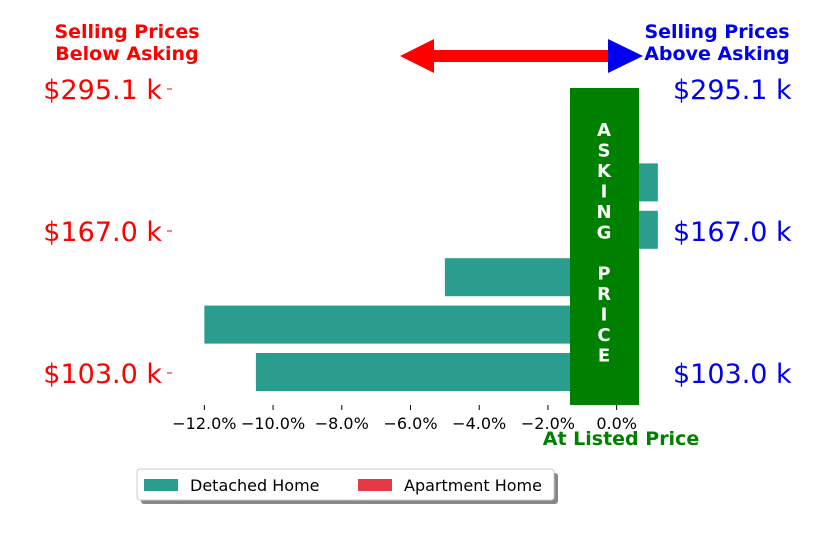 This screenshot has height=541, width=834. I want to click on asking-letter-11: E, so click(604, 356).